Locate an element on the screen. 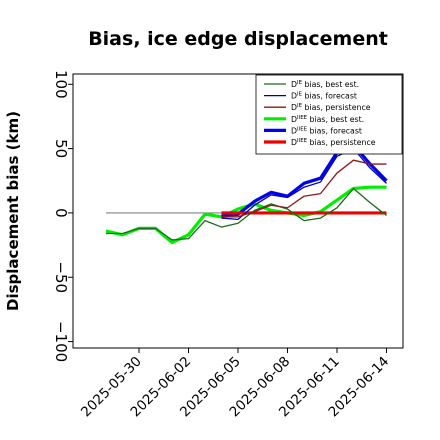  legend-entry: DIE bias, persistence is located at coordinates (331, 107).